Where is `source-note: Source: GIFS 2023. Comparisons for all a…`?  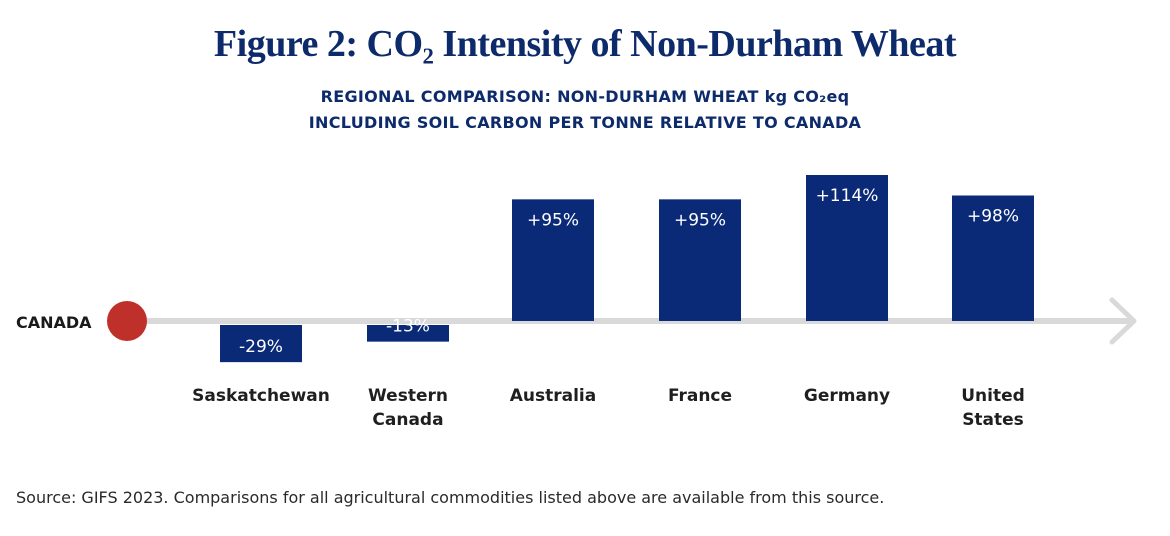 source-note: Source: GIFS 2023. Comparisons for all a… is located at coordinates (450, 497).